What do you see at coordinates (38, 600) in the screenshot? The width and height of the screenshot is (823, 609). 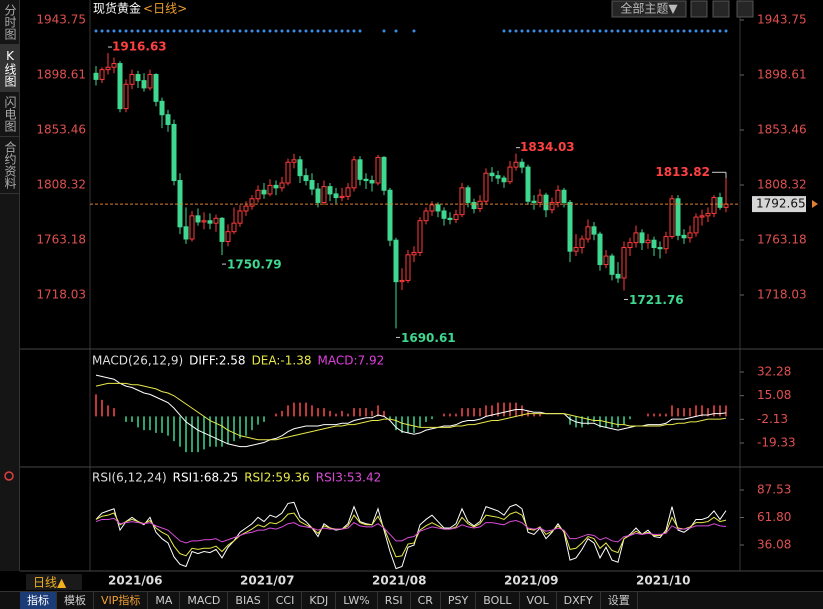 I see `toolbar-tab: 指标` at bounding box center [38, 600].